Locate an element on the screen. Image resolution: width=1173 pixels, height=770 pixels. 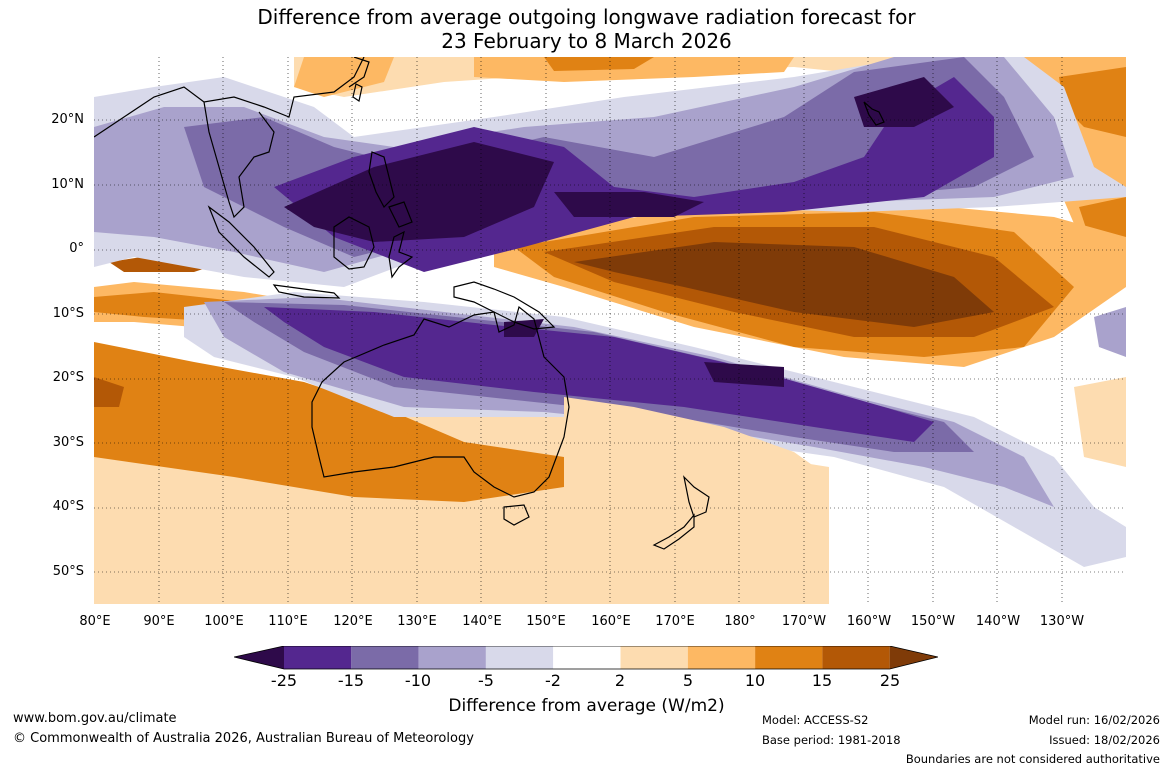
colorbar-tick: -15 is located at coordinates (351, 680).